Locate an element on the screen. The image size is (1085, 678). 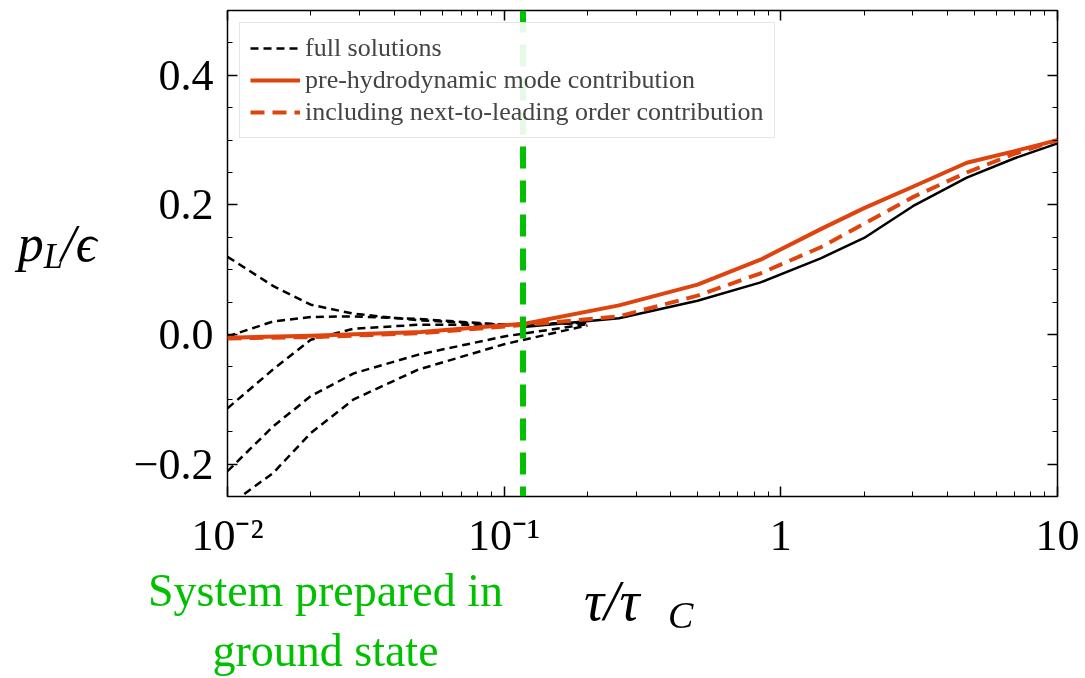
y-tick-label: 0.4 is located at coordinates (186, 75).